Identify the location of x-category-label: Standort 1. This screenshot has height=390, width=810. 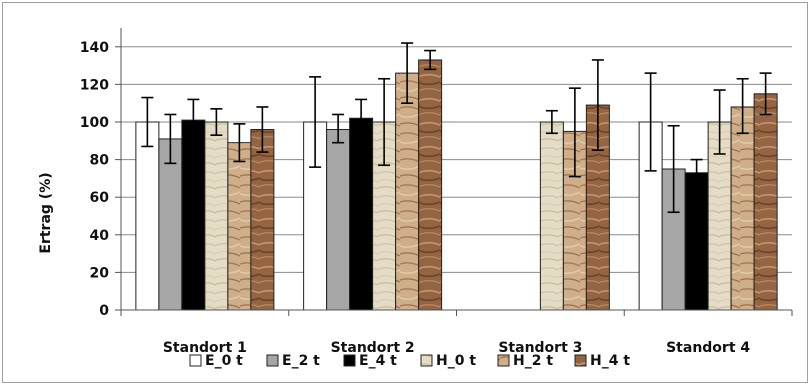
(205, 348).